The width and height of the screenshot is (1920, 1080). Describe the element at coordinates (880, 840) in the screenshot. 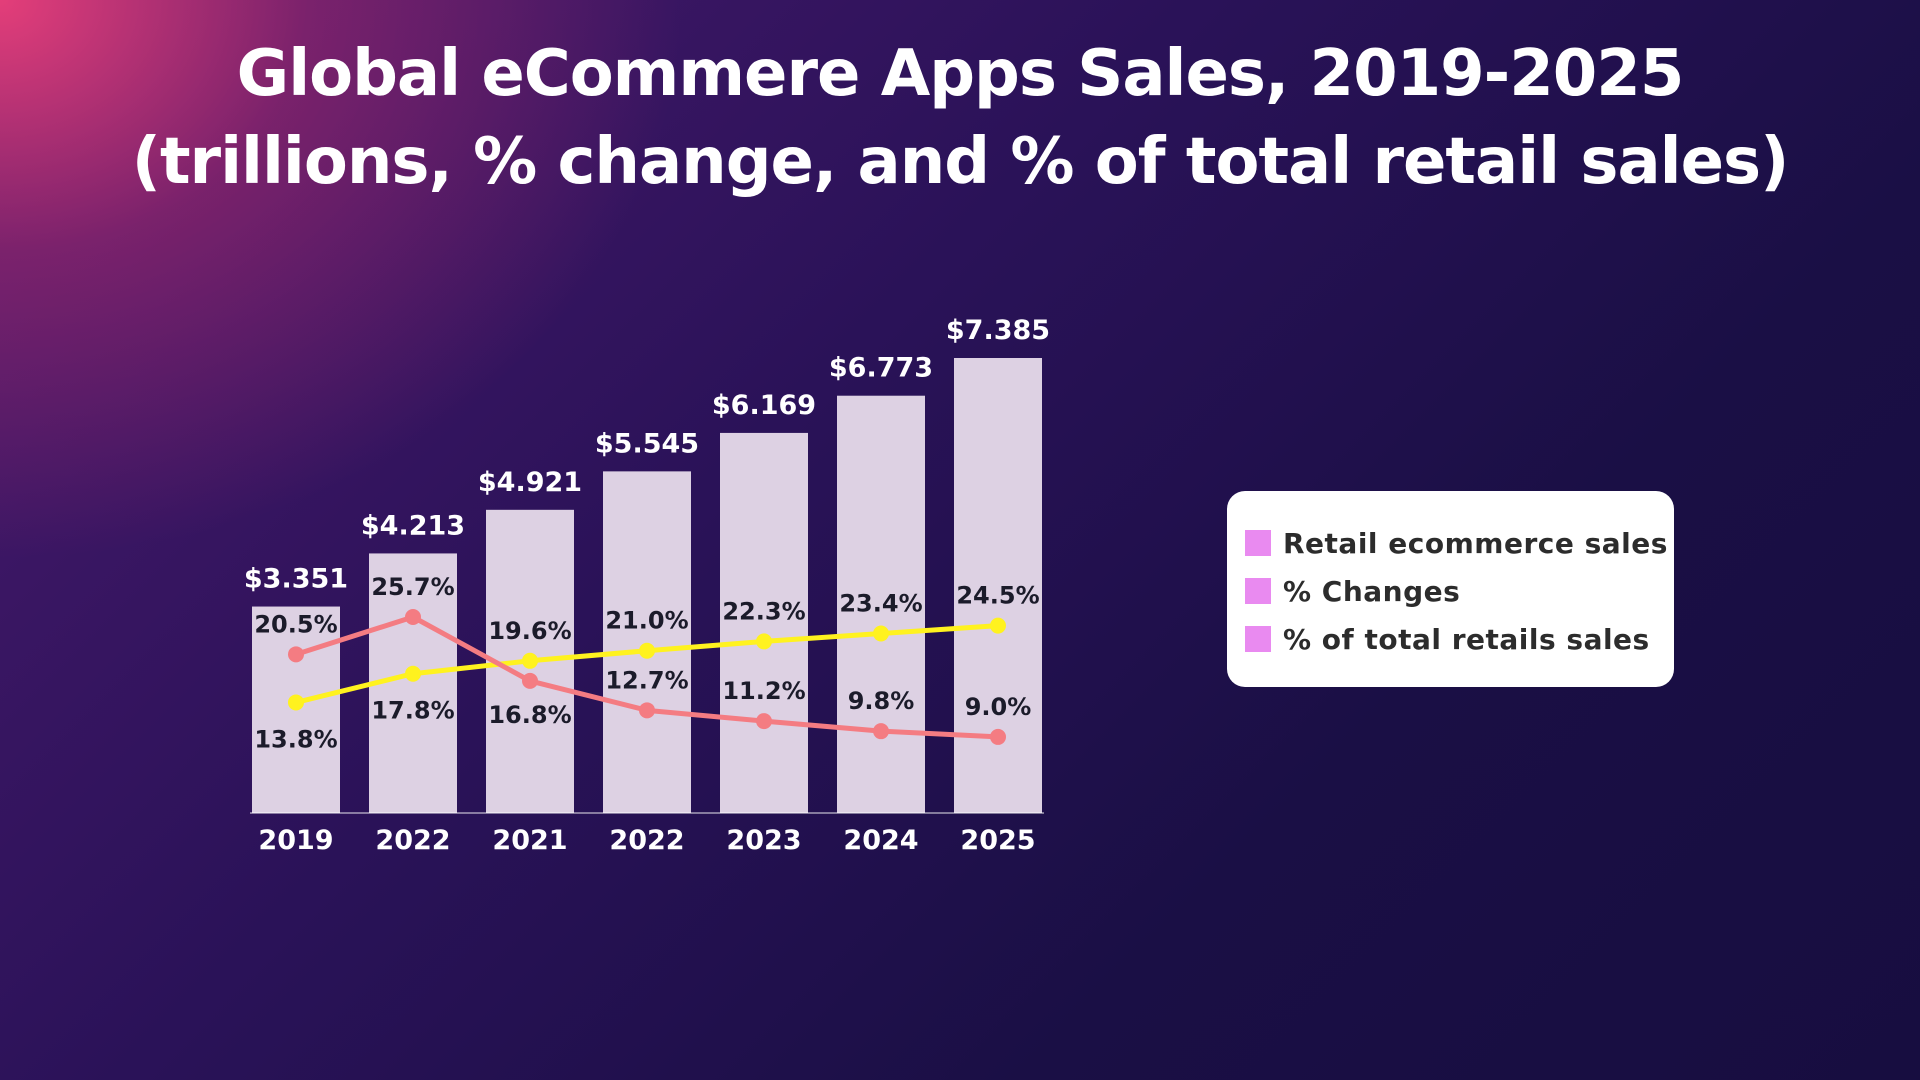

I see `x-tick-label-5: 2024` at that location.